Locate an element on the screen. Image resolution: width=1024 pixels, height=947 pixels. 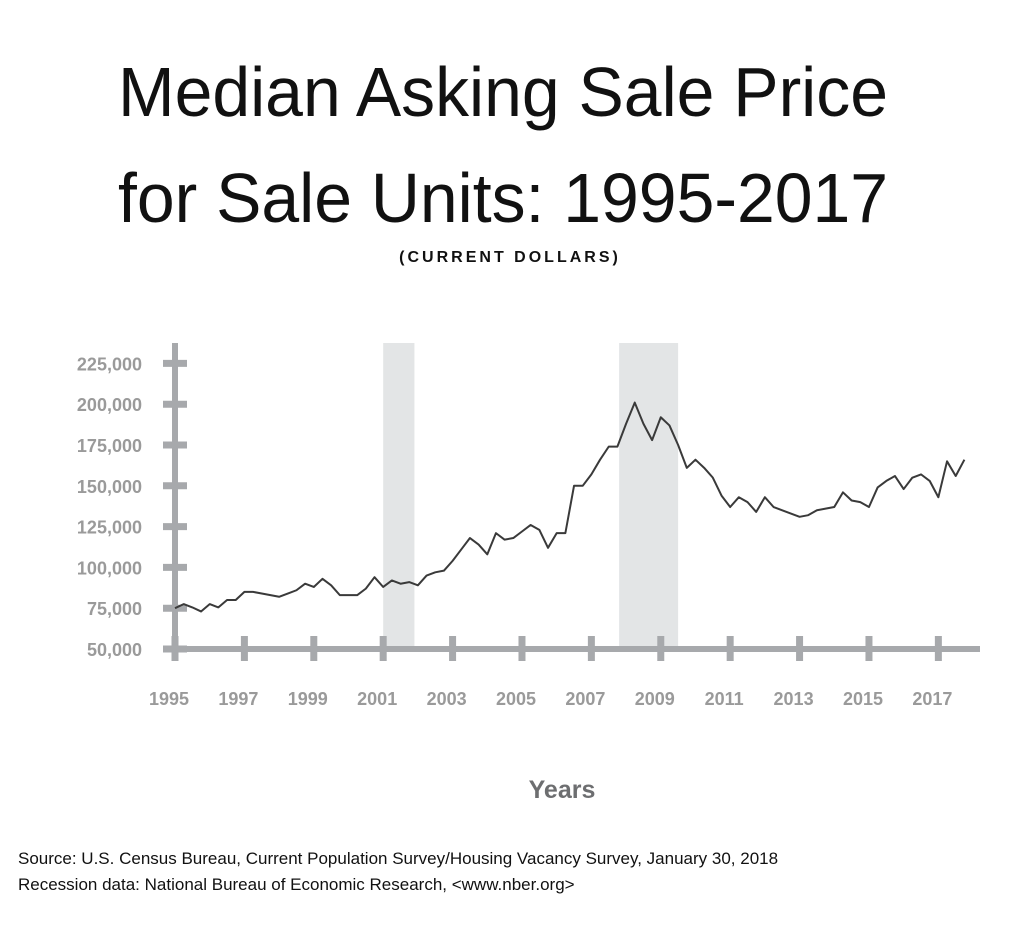
x-tick-label: 2017 is located at coordinates (932, 699).